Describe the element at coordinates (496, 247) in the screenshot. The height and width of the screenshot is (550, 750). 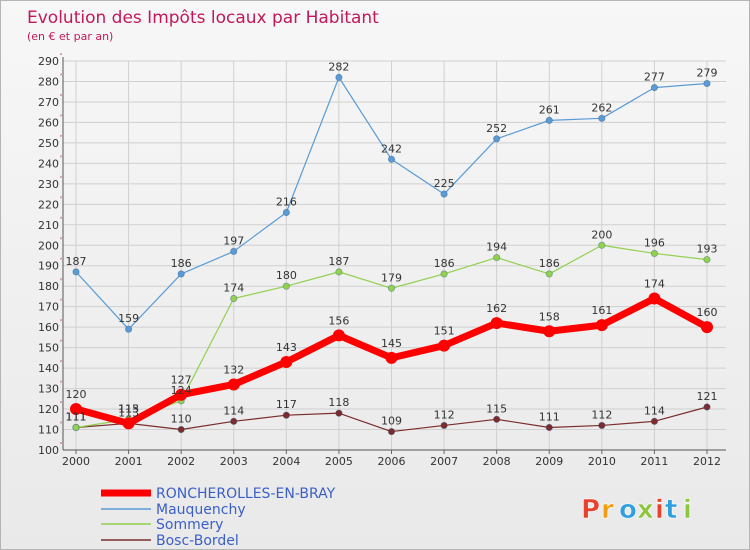
I see `data-label: 194` at that location.